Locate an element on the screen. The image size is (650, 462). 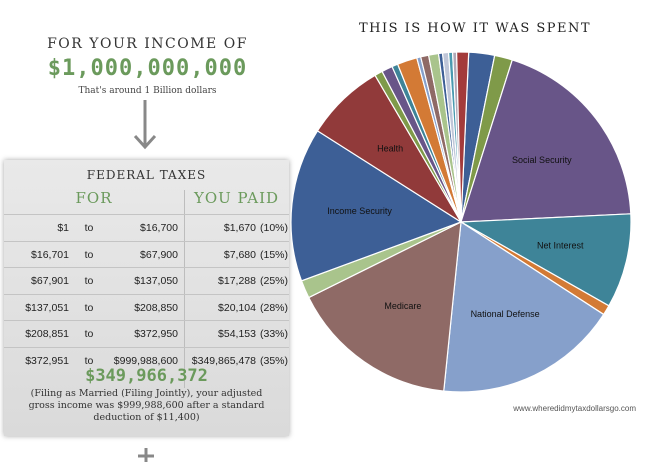
pie-slice-label: Medicare is located at coordinates (402, 306).